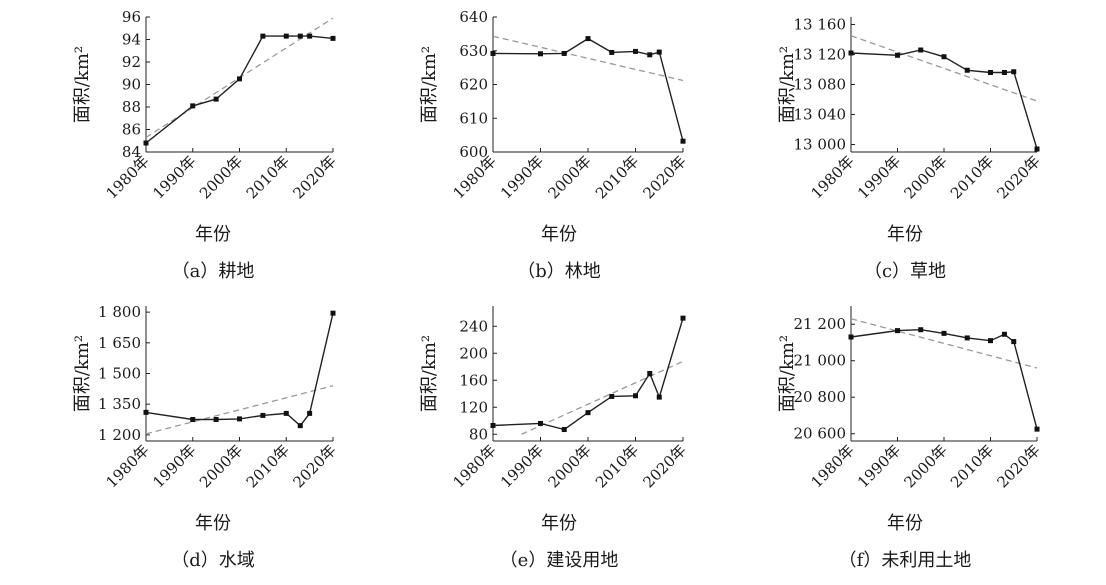 The image size is (1106, 585). Describe the element at coordinates (820, 324) in the screenshot. I see `y-tick-label: 21 200` at that location.